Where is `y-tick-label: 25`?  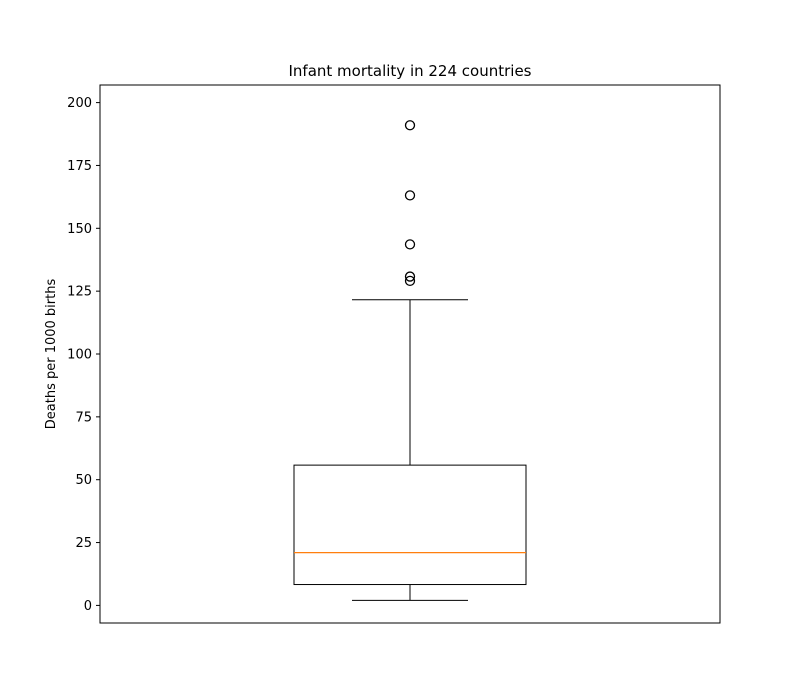
y-tick-label: 25 is located at coordinates (83, 543).